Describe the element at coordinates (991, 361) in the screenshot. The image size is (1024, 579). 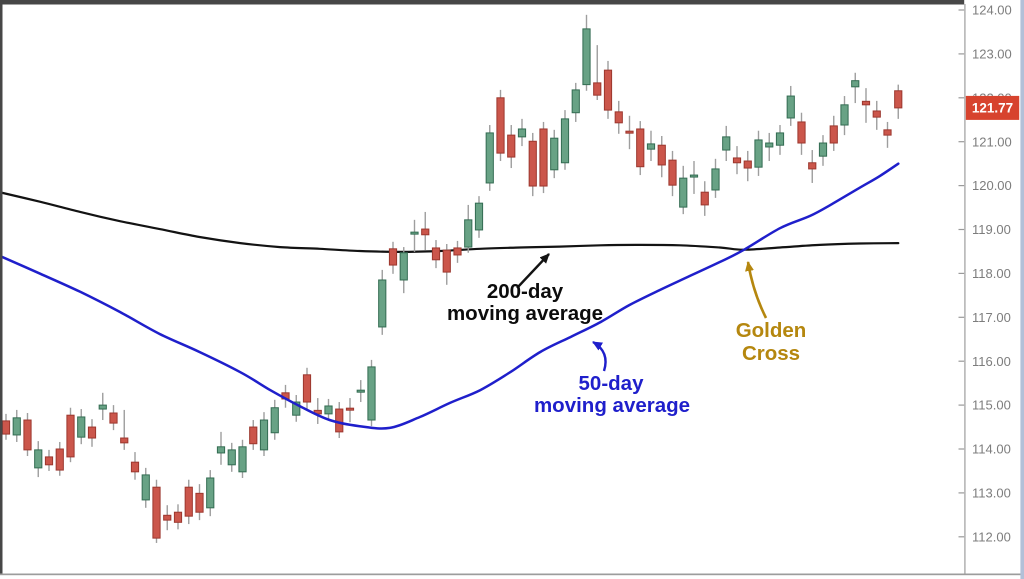
I see `y-axis-label: 116.00` at that location.